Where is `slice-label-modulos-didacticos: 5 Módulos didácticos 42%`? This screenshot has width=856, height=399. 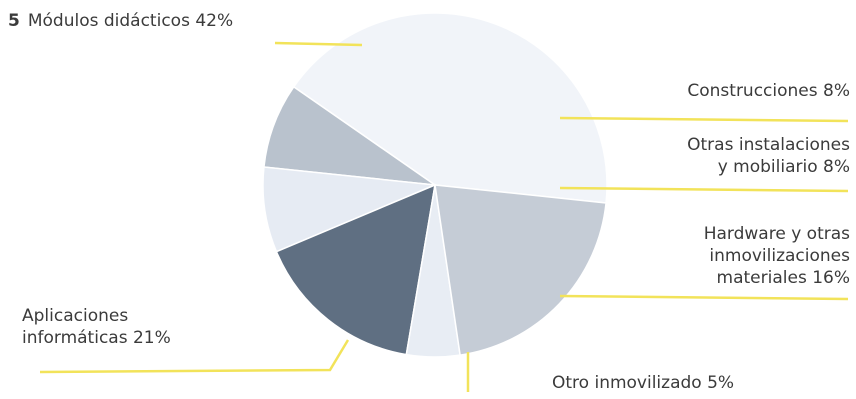 slice-label-modulos-didacticos: 5 Módulos didácticos 42% is located at coordinates (120, 21).